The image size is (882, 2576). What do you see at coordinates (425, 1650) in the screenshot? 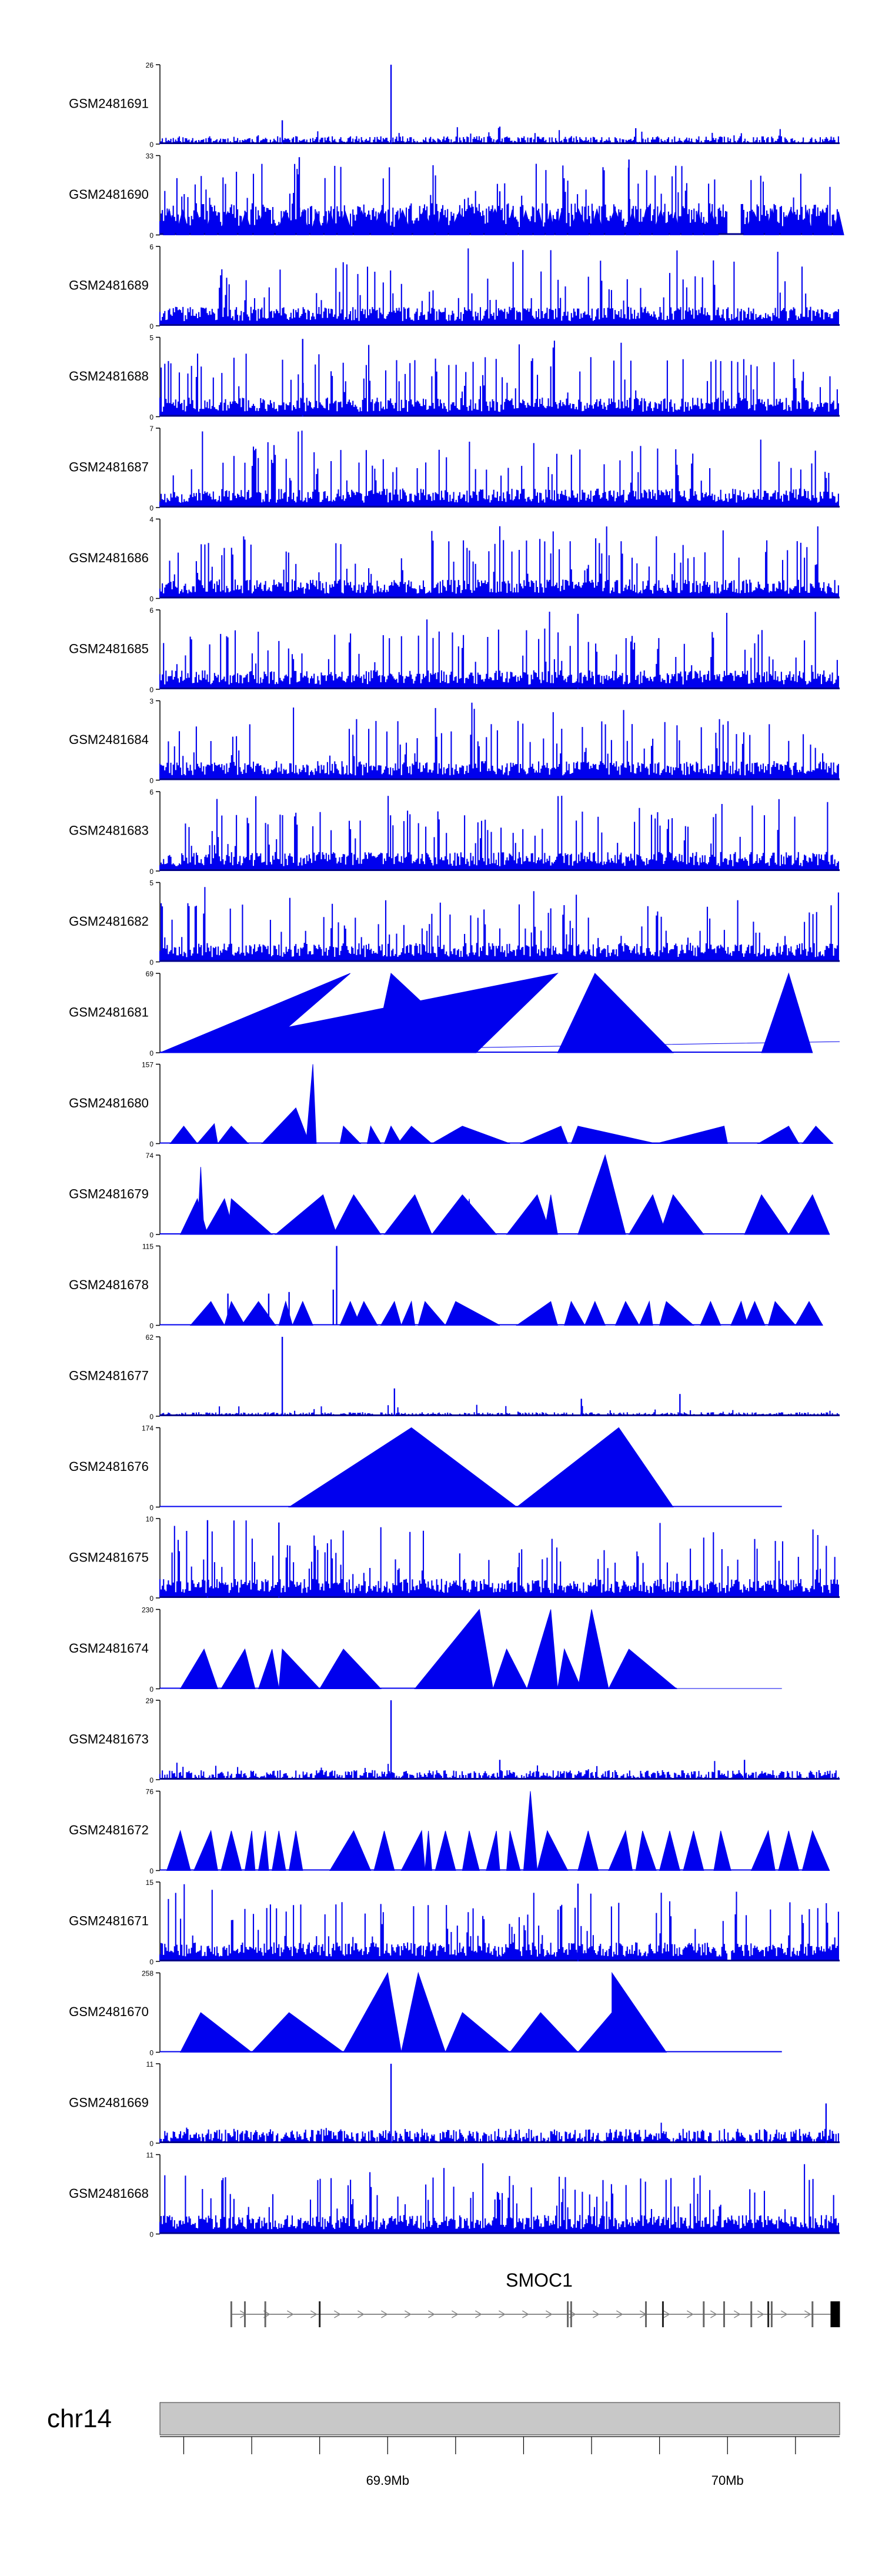
I see `track-GSM2481674: GSM2481674 230 0` at bounding box center [425, 1650].